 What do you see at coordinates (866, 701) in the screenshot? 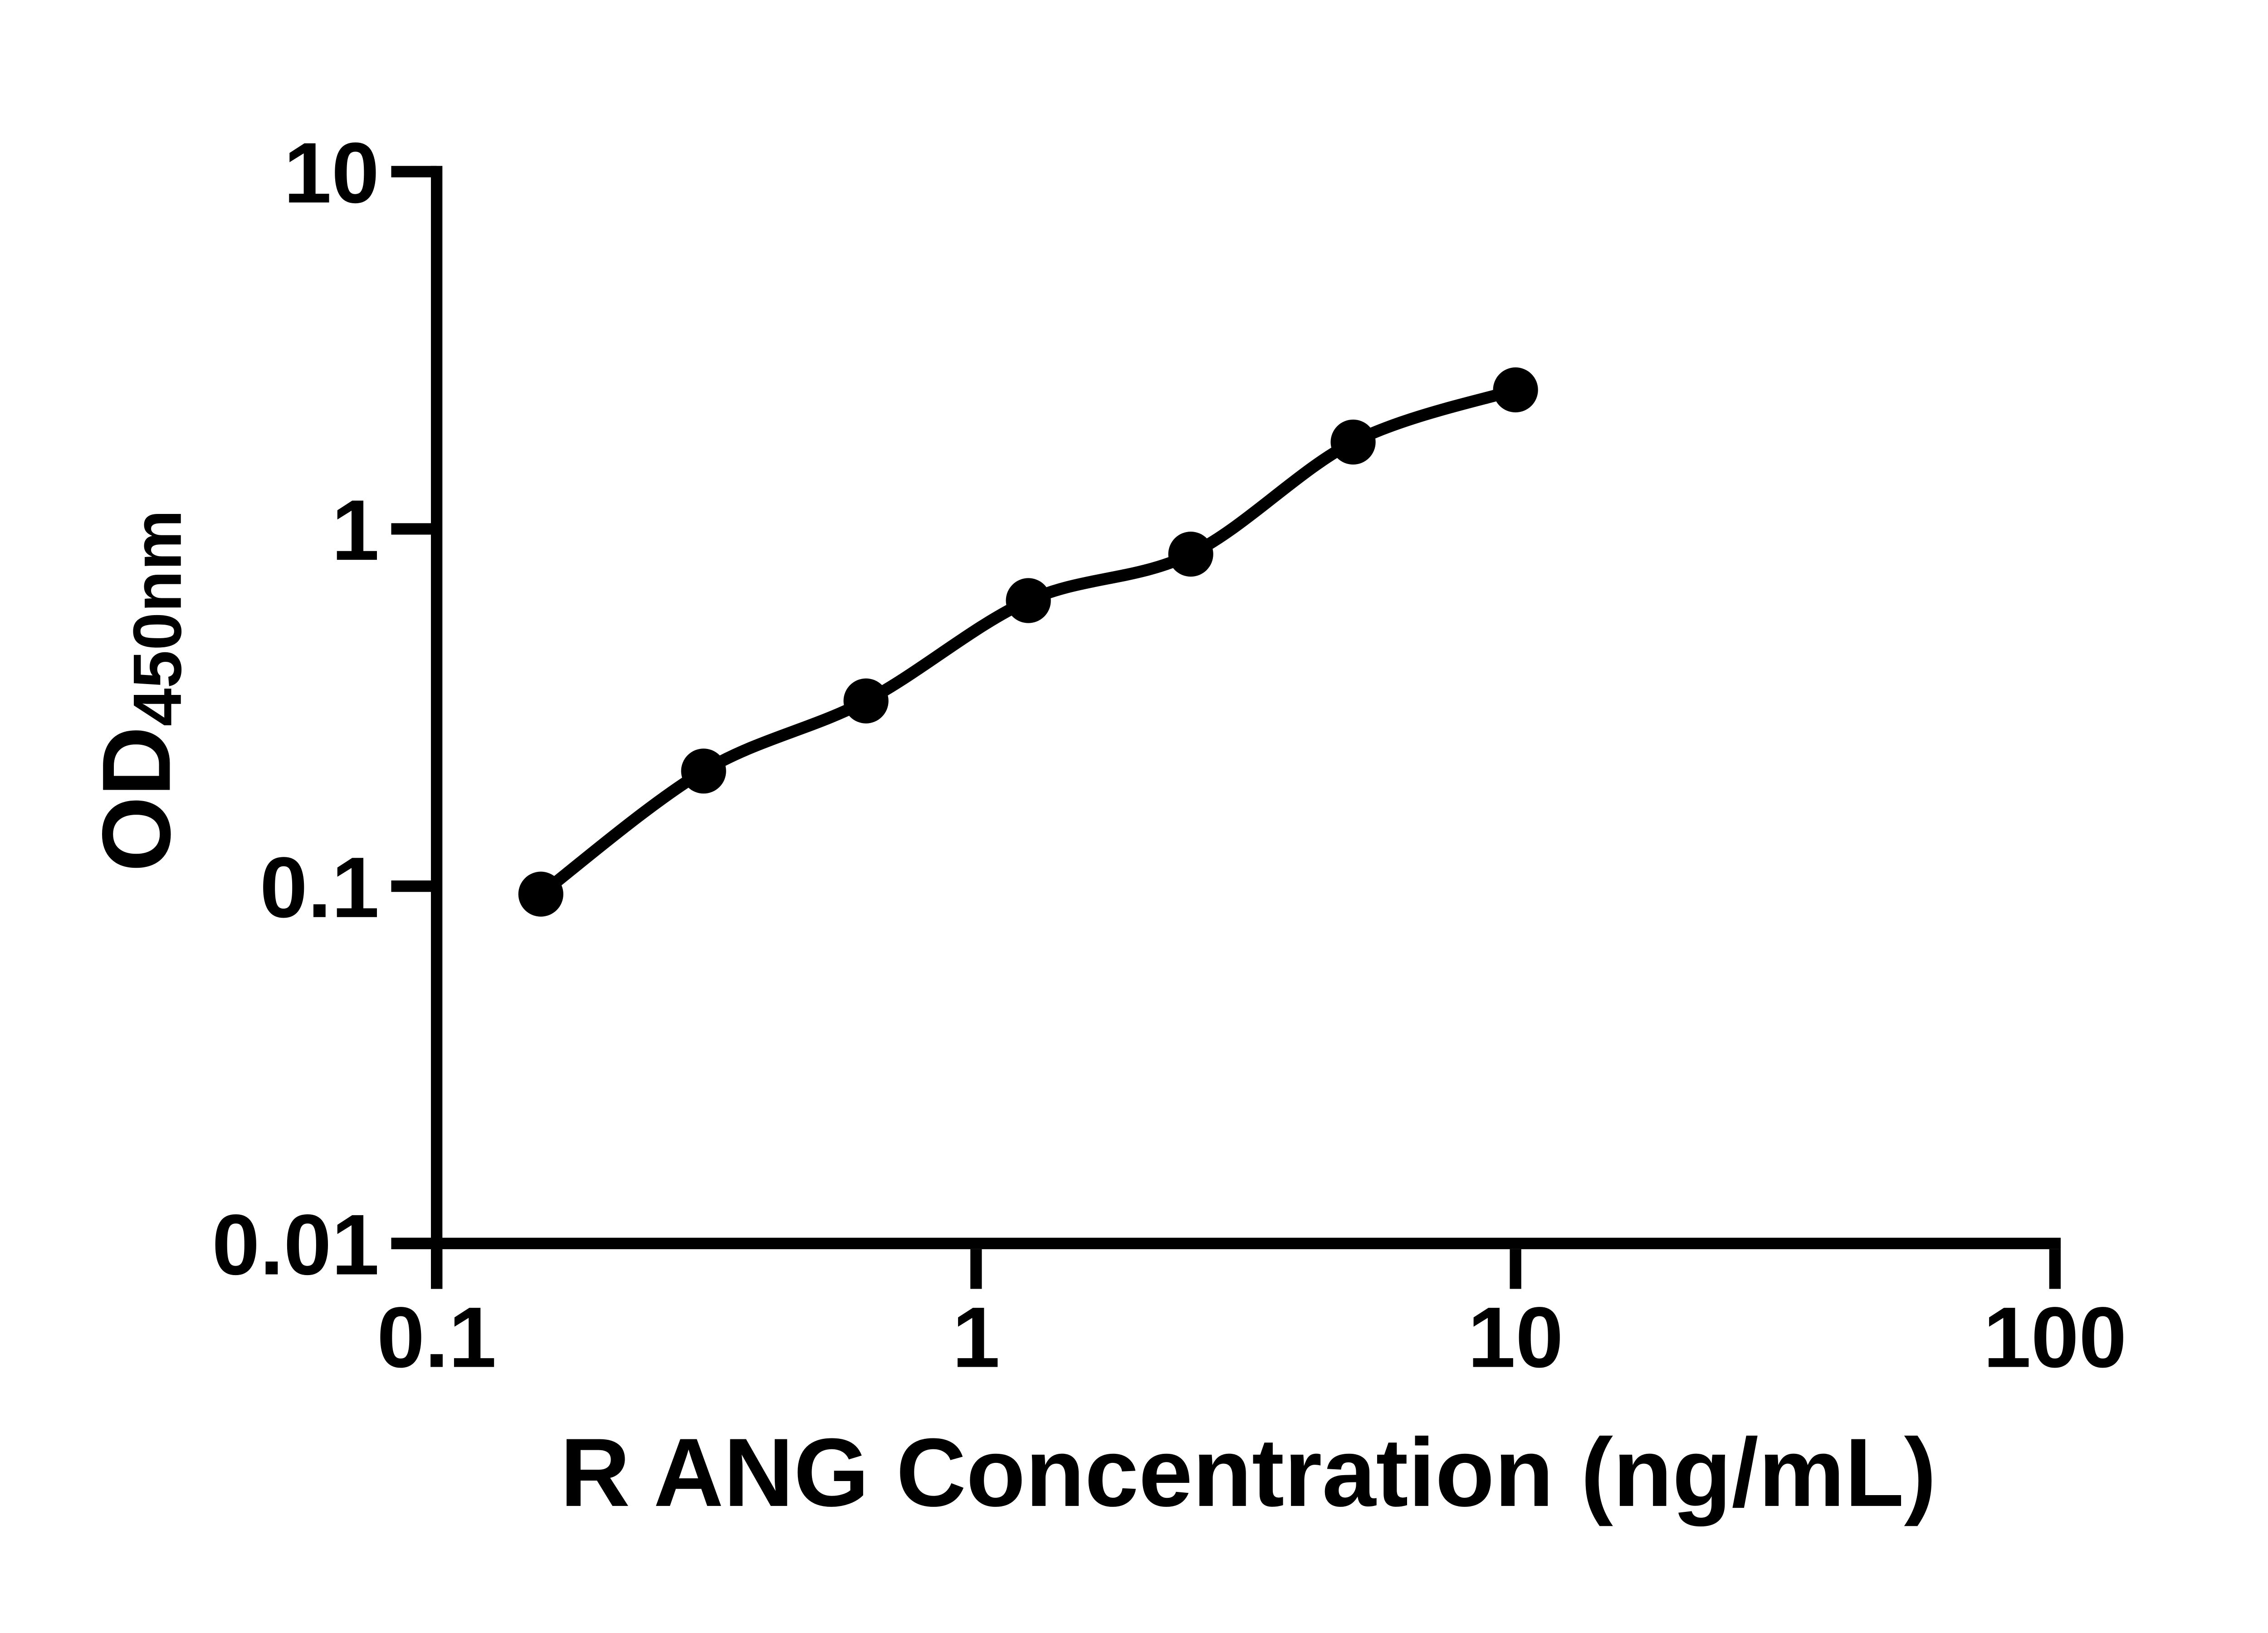
I see `data-point-0.625` at bounding box center [866, 701].